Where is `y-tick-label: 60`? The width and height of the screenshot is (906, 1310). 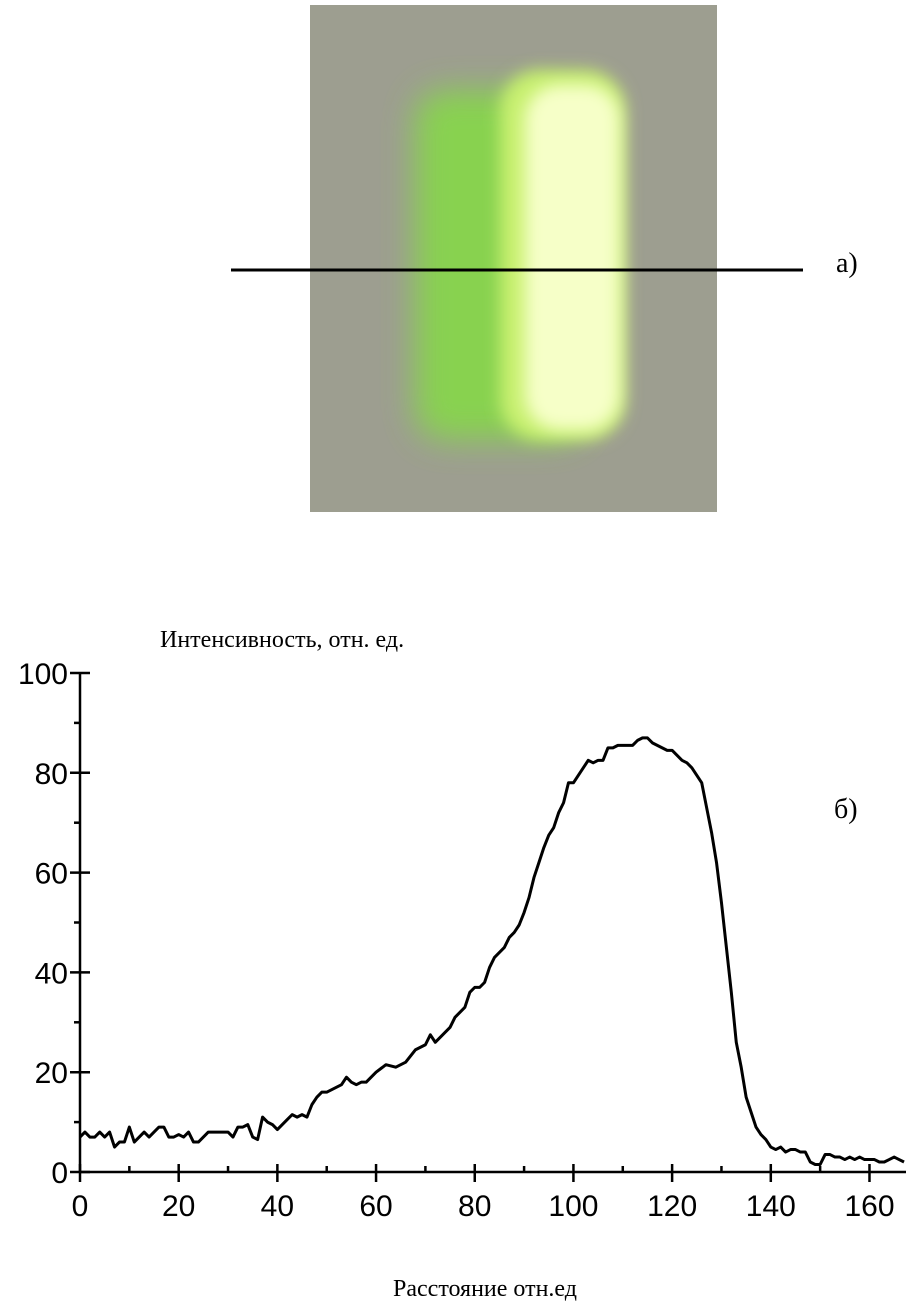 y-tick-label: 60 is located at coordinates (51, 874).